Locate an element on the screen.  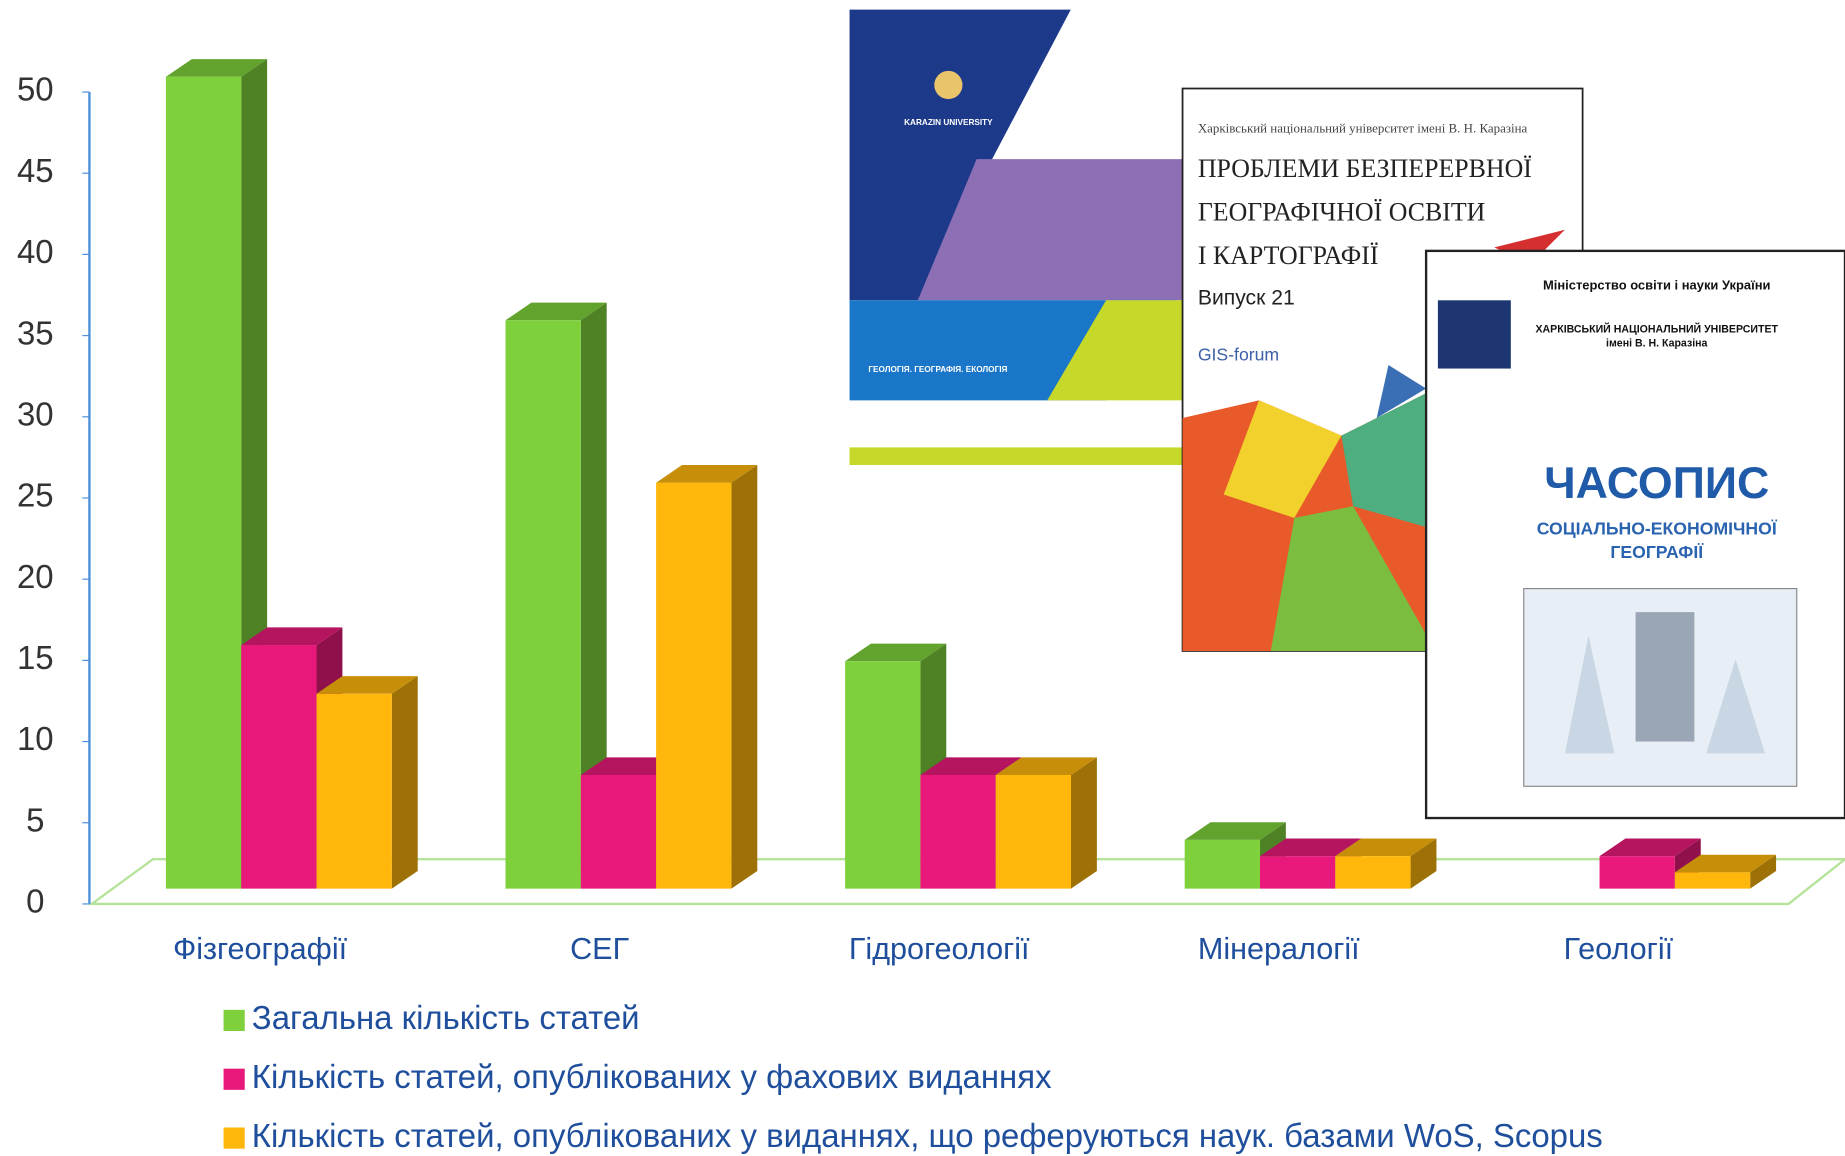
y-tick-label: 45 is located at coordinates (35, 170).